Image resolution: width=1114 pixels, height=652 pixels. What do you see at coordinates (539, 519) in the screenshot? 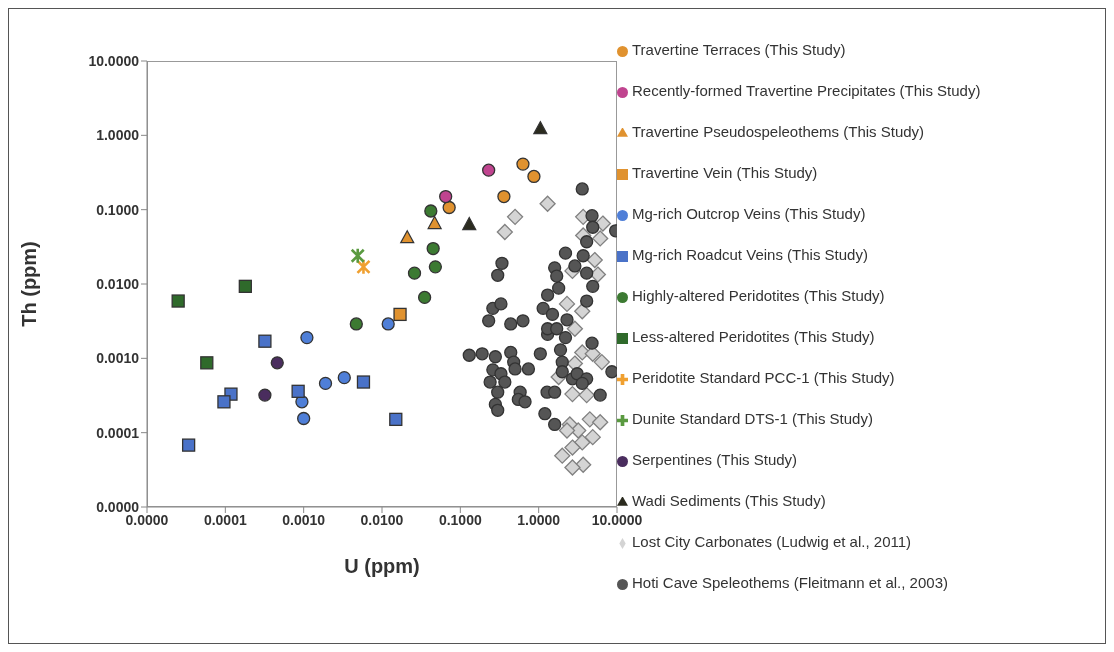
I see `x-tick-label: 1.0000` at bounding box center [539, 519].